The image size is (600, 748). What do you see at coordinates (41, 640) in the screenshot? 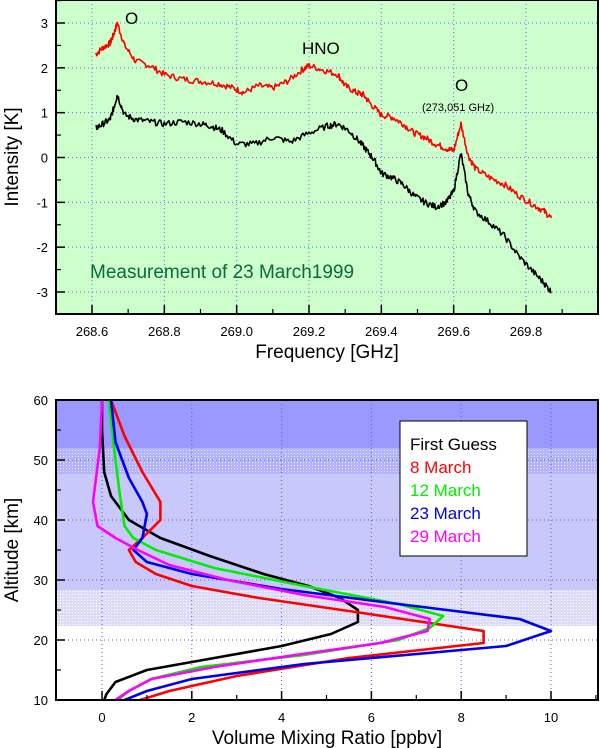
I see `profile-y-tick-label: 20` at bounding box center [41, 640].